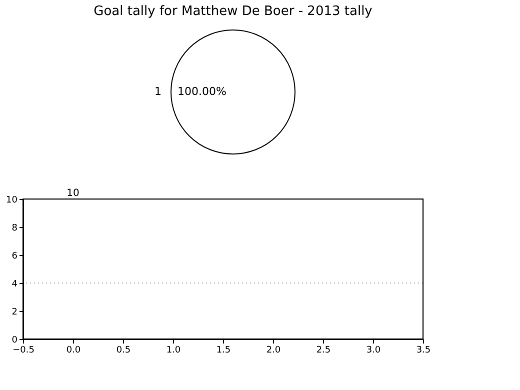  I want to click on x-tick-label: −0.5, so click(23, 351).